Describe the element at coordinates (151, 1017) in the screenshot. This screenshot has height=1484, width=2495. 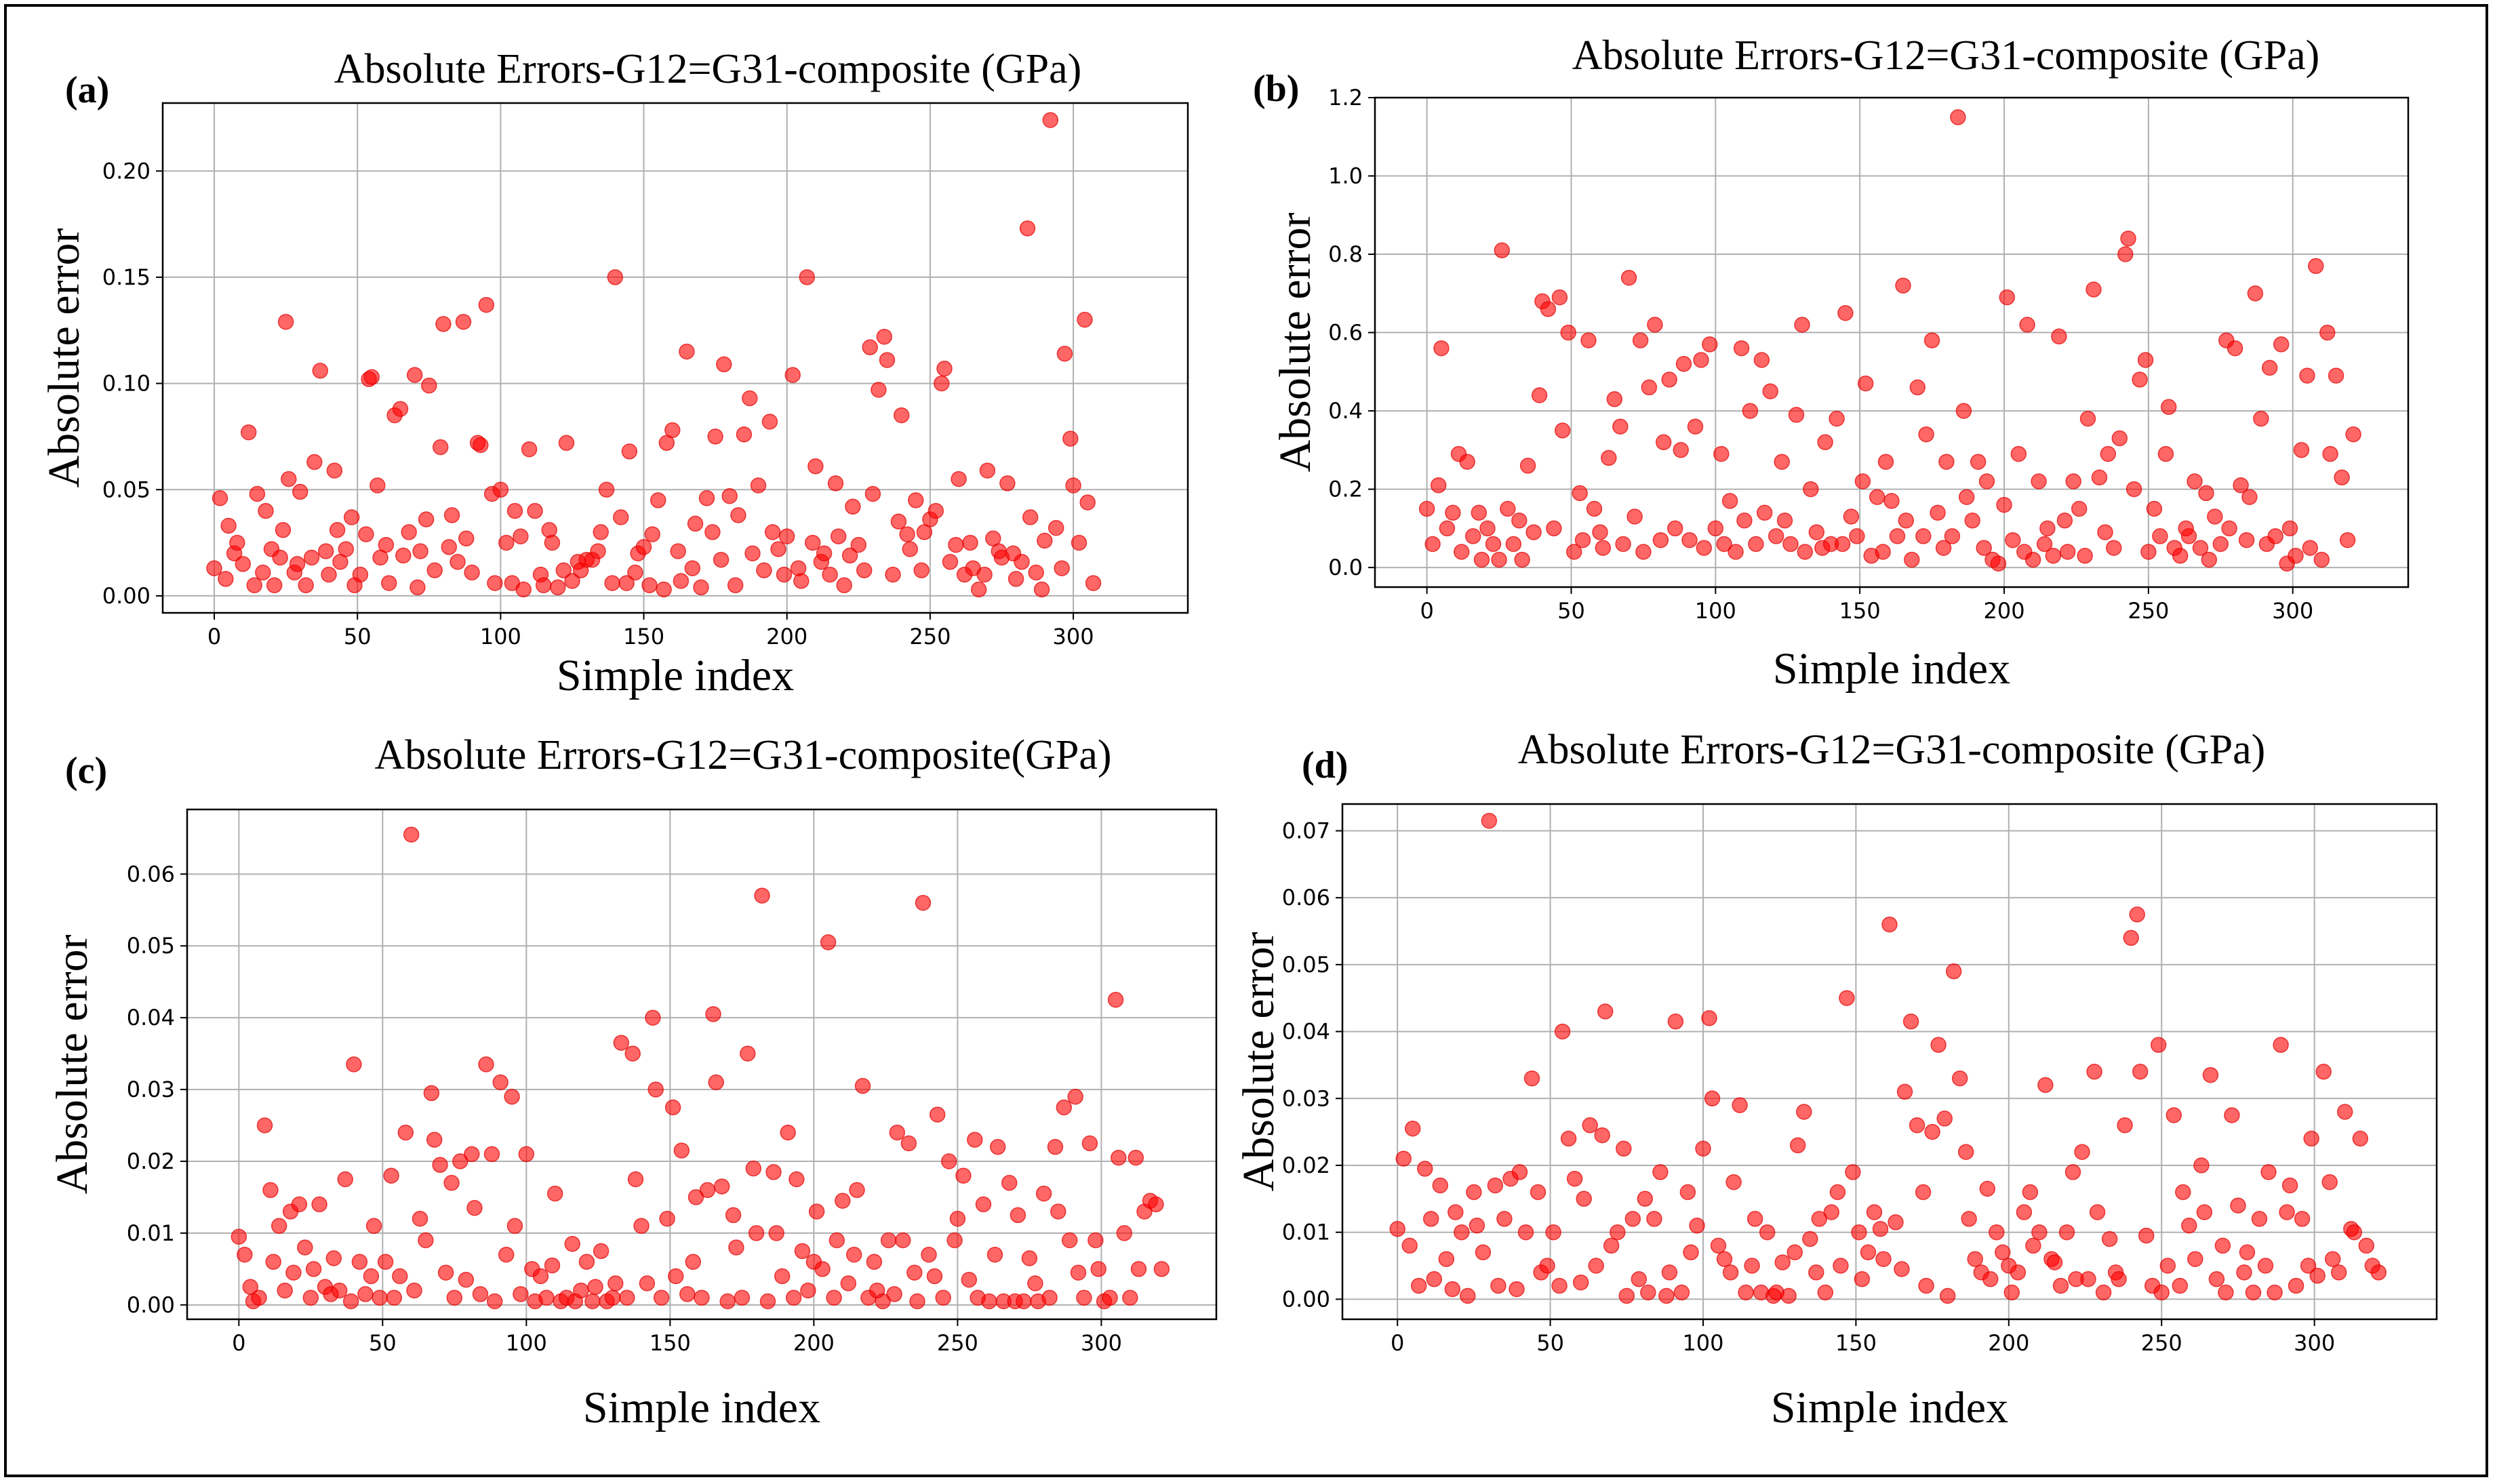
I see `y-tick-label: 0.04` at that location.